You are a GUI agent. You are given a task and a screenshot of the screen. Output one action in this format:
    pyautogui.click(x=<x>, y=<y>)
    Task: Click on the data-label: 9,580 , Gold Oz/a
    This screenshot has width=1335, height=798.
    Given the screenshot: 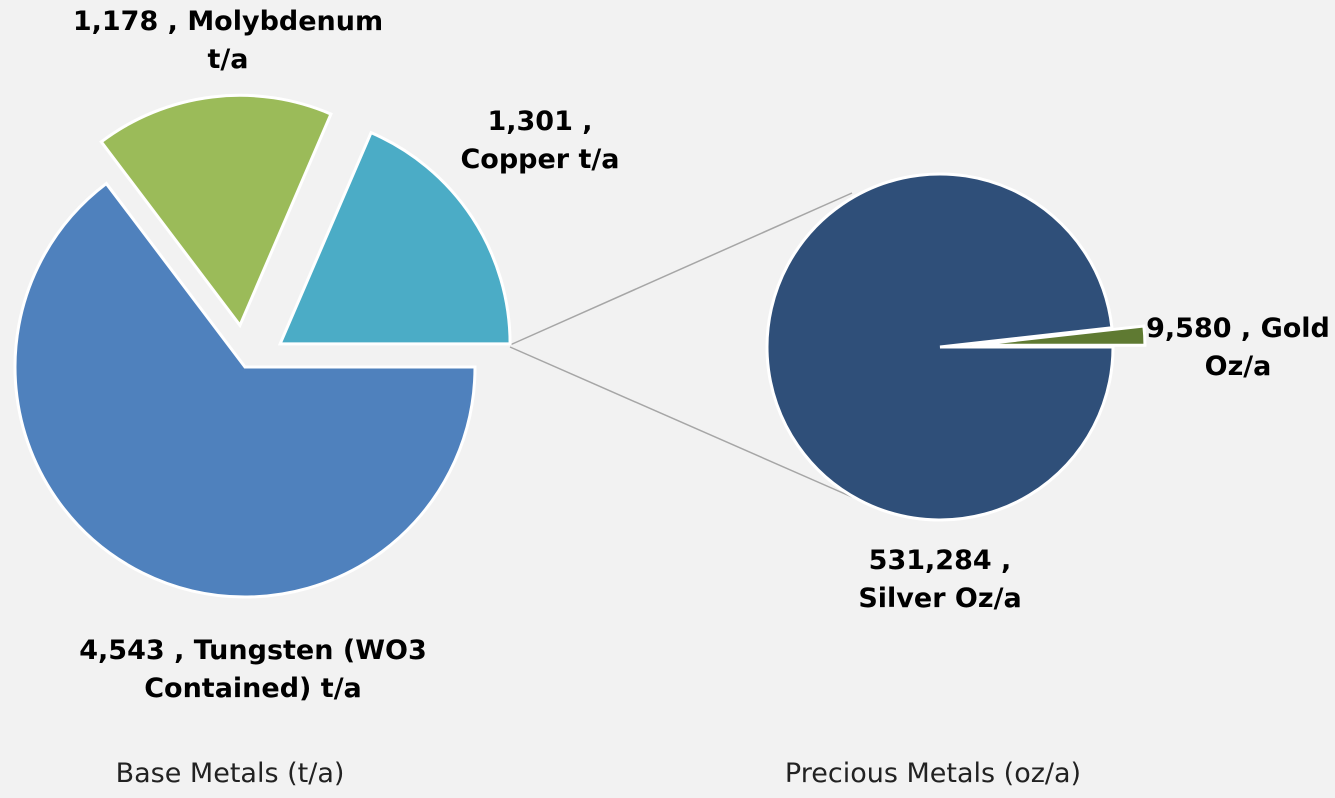 What is the action you would take?
    pyautogui.click(x=1236, y=348)
    